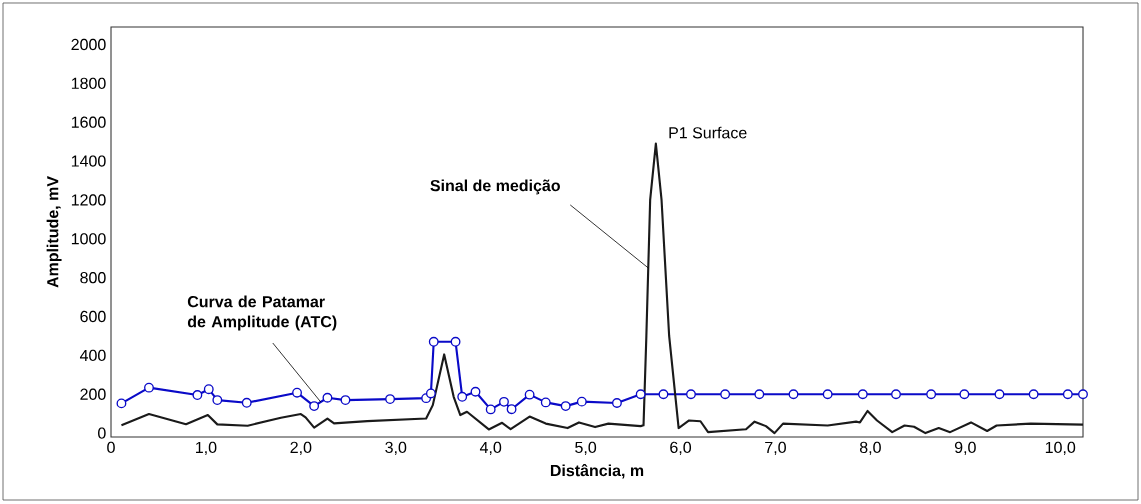 The image size is (1141, 504). What do you see at coordinates (1060, 448) in the screenshot?
I see `x-tick-label: 10,0` at bounding box center [1060, 448].